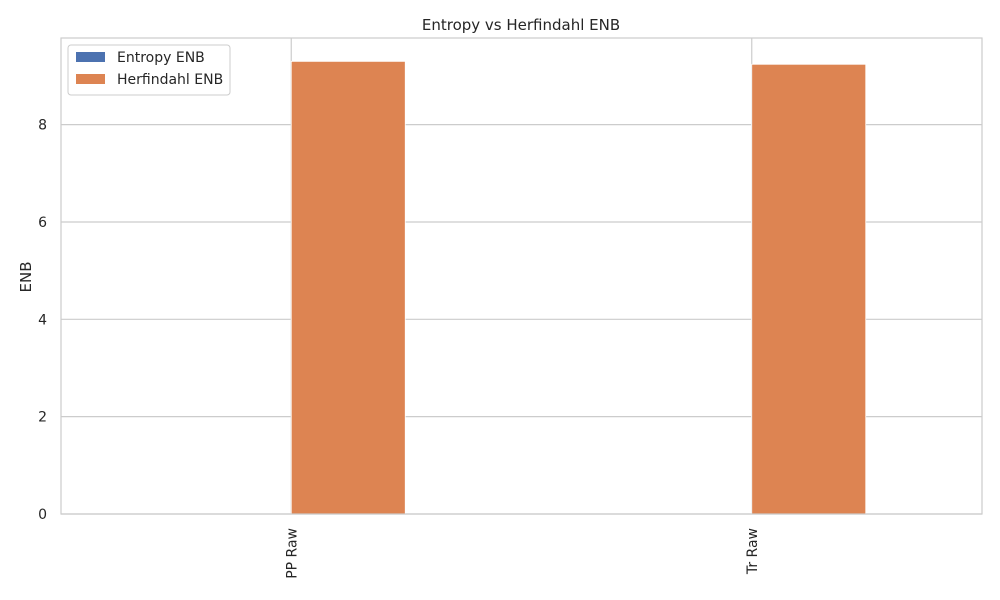 This screenshot has width=1000, height=600. What do you see at coordinates (292, 553) in the screenshot?
I see `x-tick-label: PP Raw` at bounding box center [292, 553].